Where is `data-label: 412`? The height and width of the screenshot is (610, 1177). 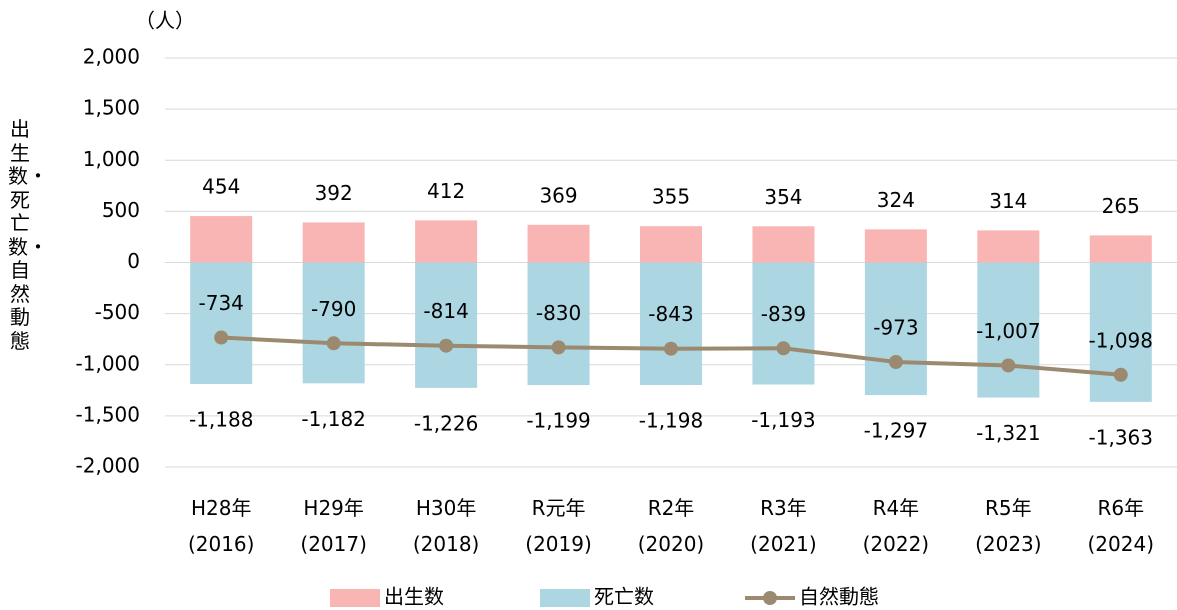
data-label: 412 is located at coordinates (446, 191).